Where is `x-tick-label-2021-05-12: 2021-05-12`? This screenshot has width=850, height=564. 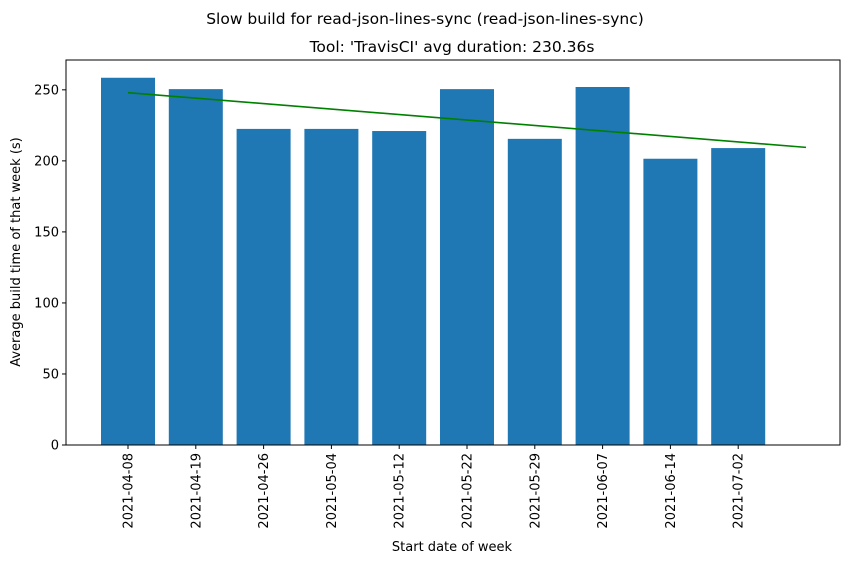
x-tick-label-2021-05-12: 2021-05-12 is located at coordinates (400, 491).